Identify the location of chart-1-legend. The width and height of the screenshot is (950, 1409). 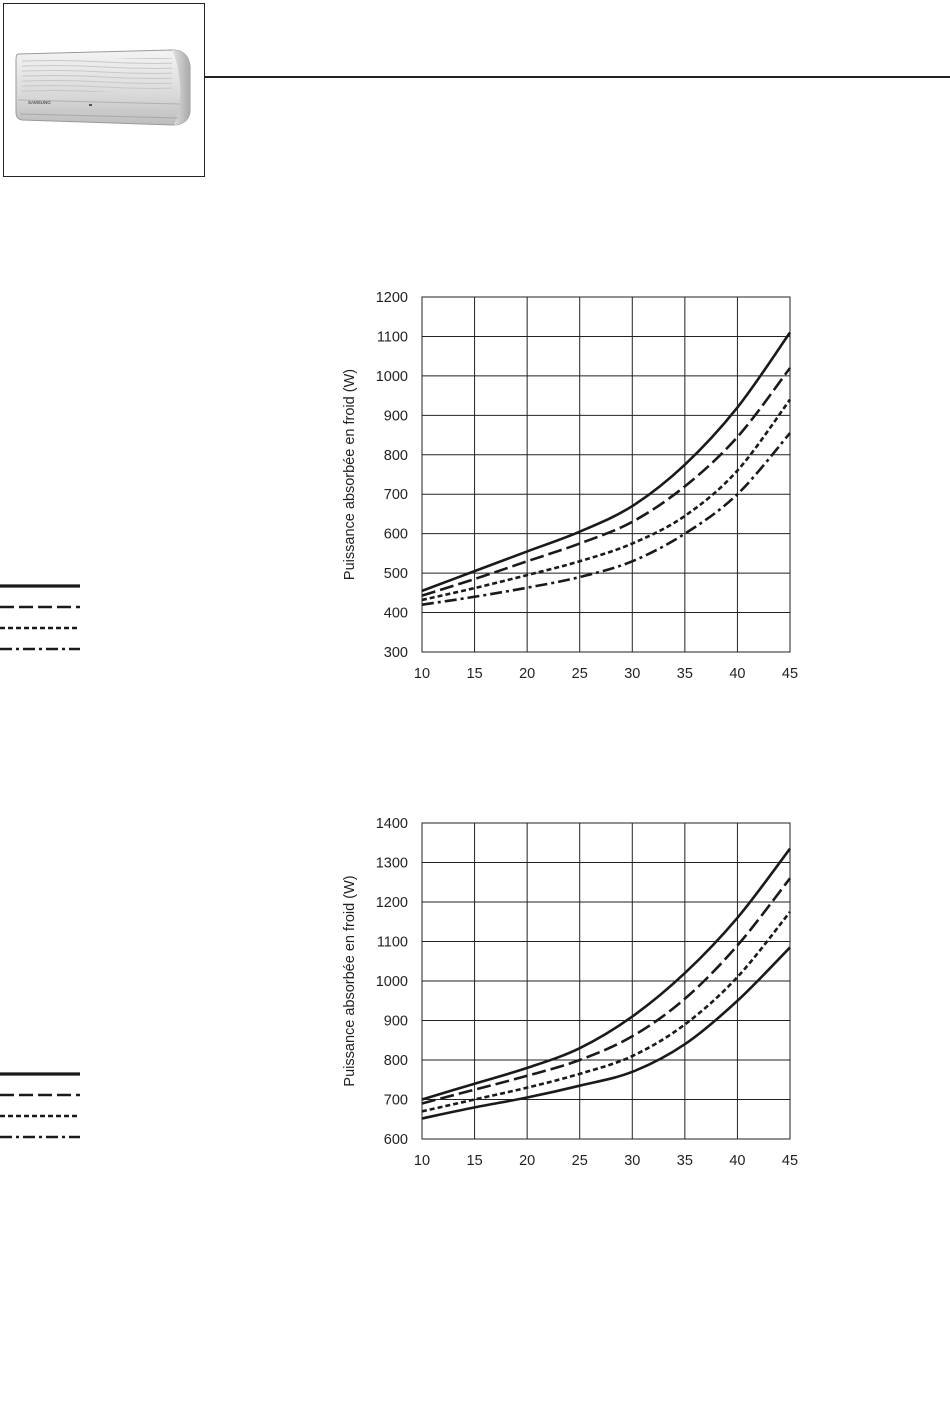
(41, 618).